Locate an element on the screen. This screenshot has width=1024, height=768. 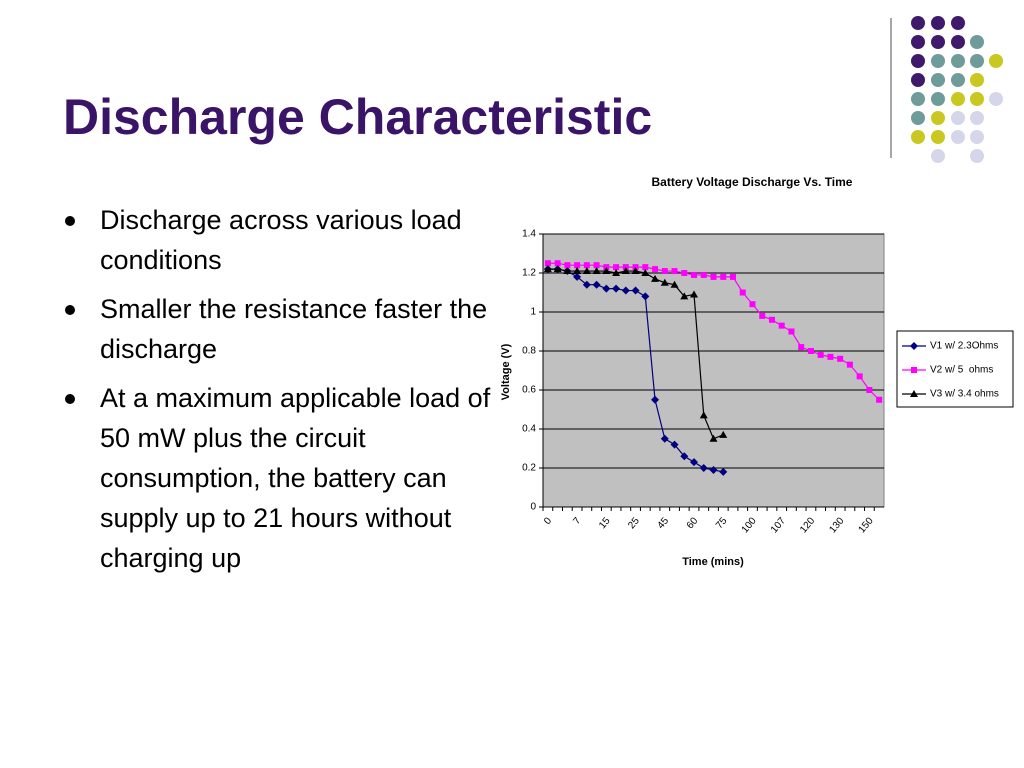
x-tick-label: 45 is located at coordinates (664, 523).